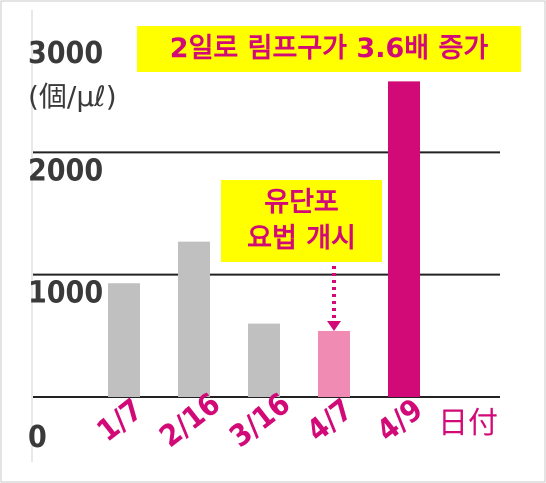  I want to click on y-axis-top-value: 3000, so click(65, 53).